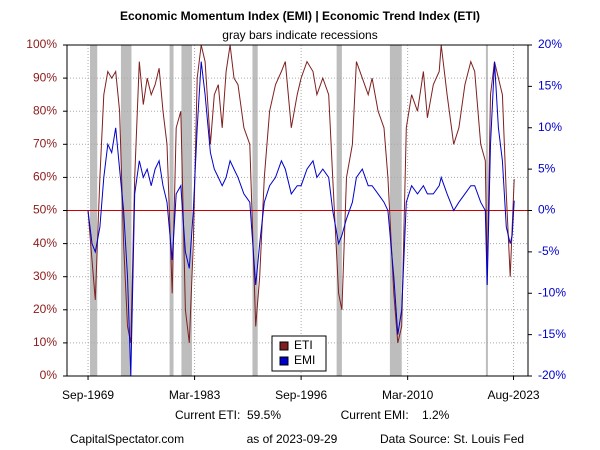  I want to click on y2-tick-label: 10%, so click(550, 127).